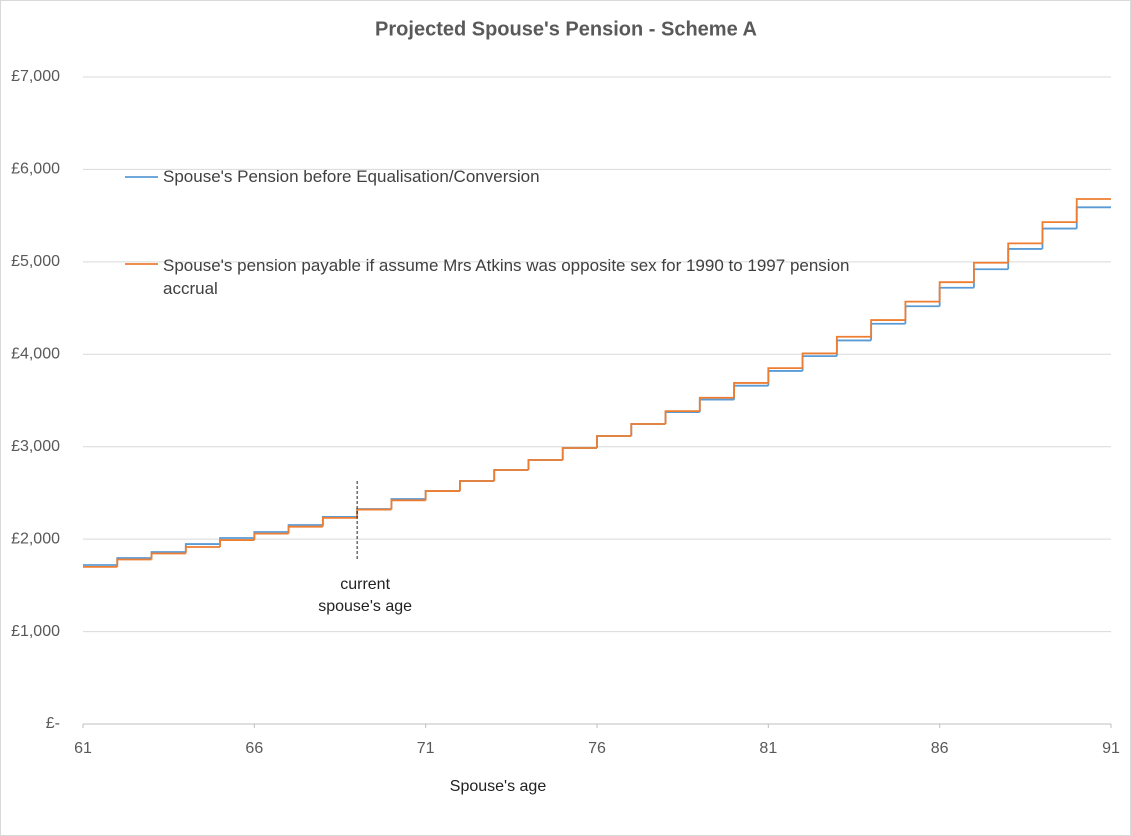 The image size is (1131, 836). What do you see at coordinates (768, 748) in the screenshot?
I see `x-tick-label: 81` at bounding box center [768, 748].